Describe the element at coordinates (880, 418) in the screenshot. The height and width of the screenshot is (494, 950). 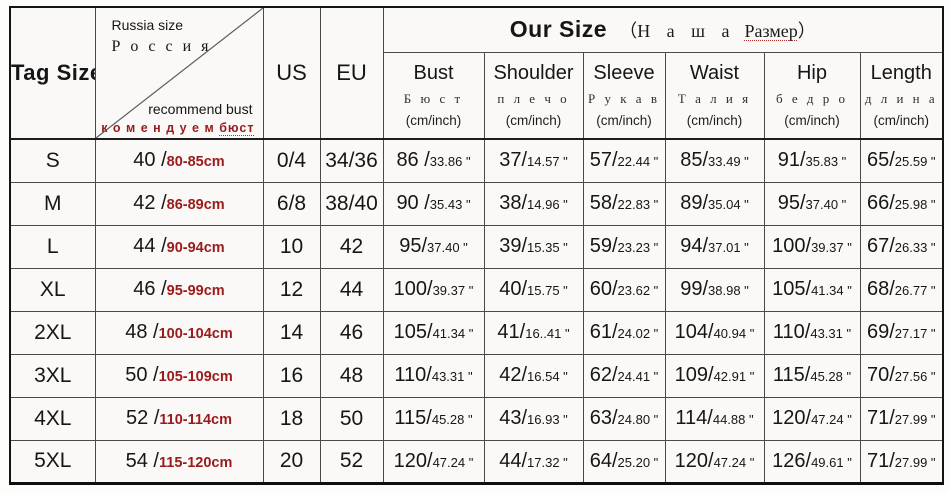
I see `cm-value: 71/` at that location.